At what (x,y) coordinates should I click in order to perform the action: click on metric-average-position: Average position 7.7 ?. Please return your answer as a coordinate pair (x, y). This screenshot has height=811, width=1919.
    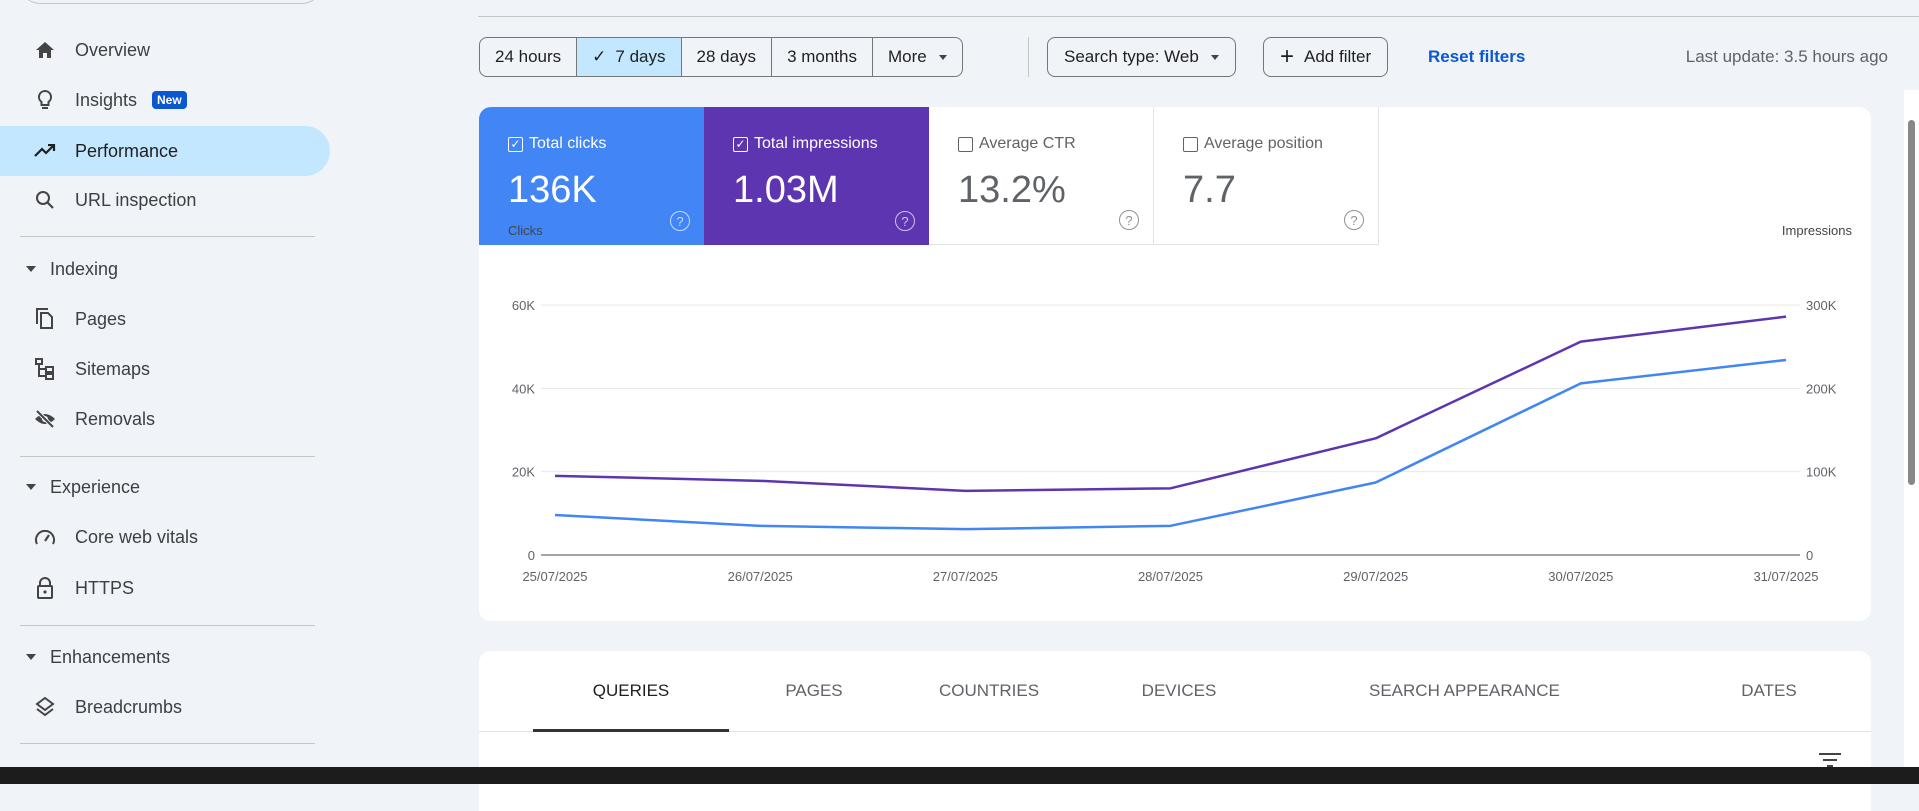
    Looking at the image, I should click on (1266, 176).